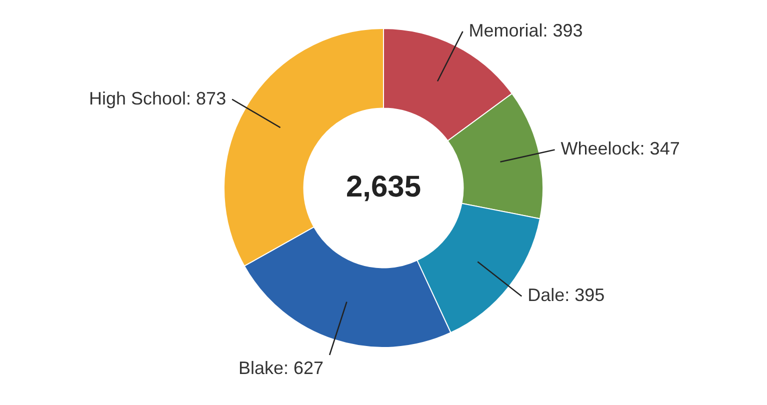  Describe the element at coordinates (505, 30) in the screenshot. I see `slice-label: Memorial` at that location.